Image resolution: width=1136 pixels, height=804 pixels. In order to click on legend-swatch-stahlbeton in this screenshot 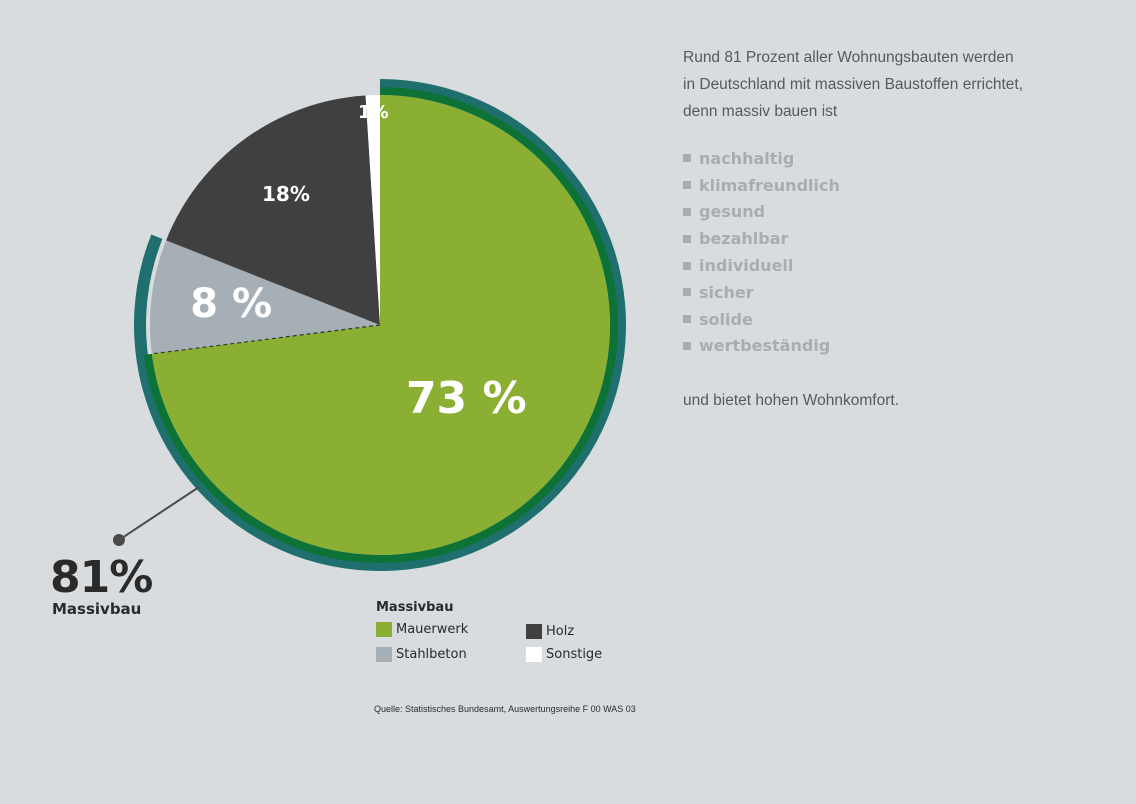, I will do `click(384, 654)`.